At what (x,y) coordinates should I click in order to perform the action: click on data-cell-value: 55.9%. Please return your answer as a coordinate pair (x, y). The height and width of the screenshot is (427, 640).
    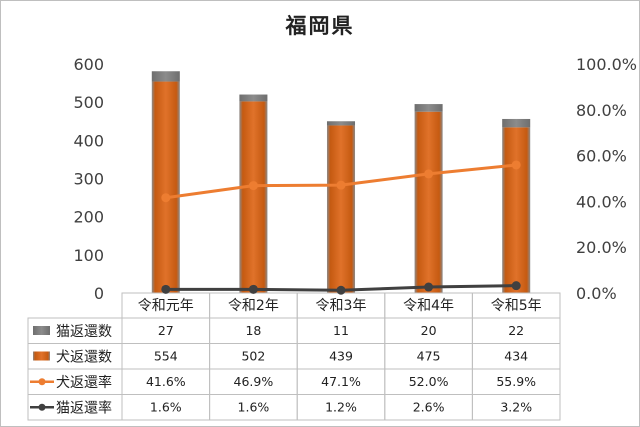
    Looking at the image, I should click on (516, 381).